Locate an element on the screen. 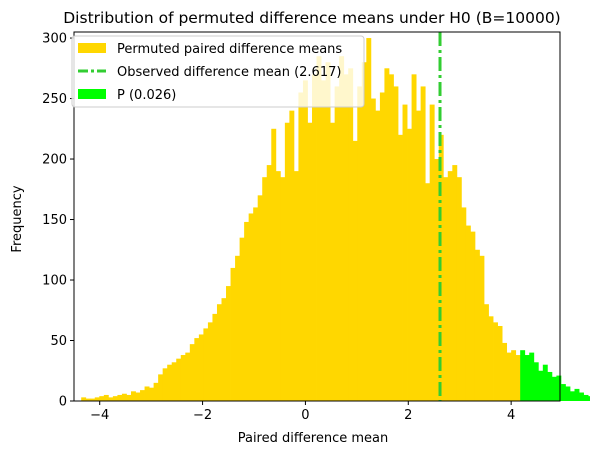 The width and height of the screenshot is (590, 455). y-tick-label: 100 is located at coordinates (54, 281).